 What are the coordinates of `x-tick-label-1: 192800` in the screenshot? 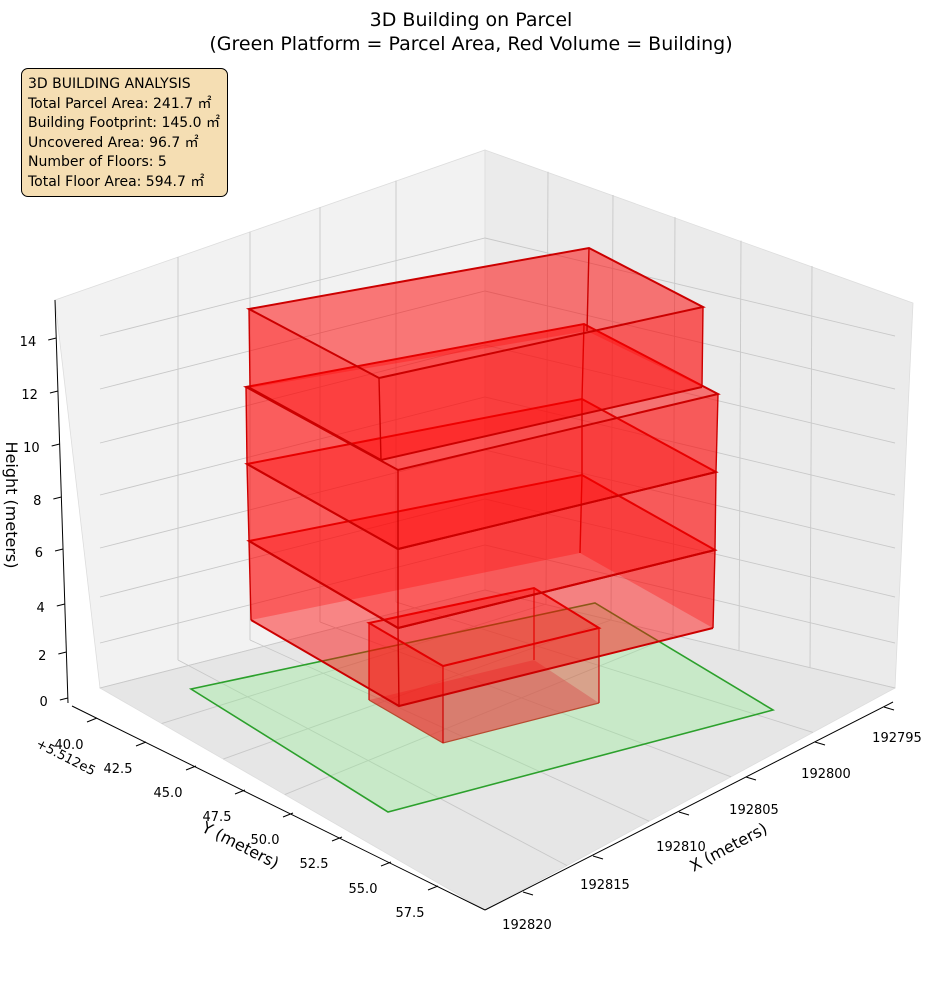 It's located at (826, 774).